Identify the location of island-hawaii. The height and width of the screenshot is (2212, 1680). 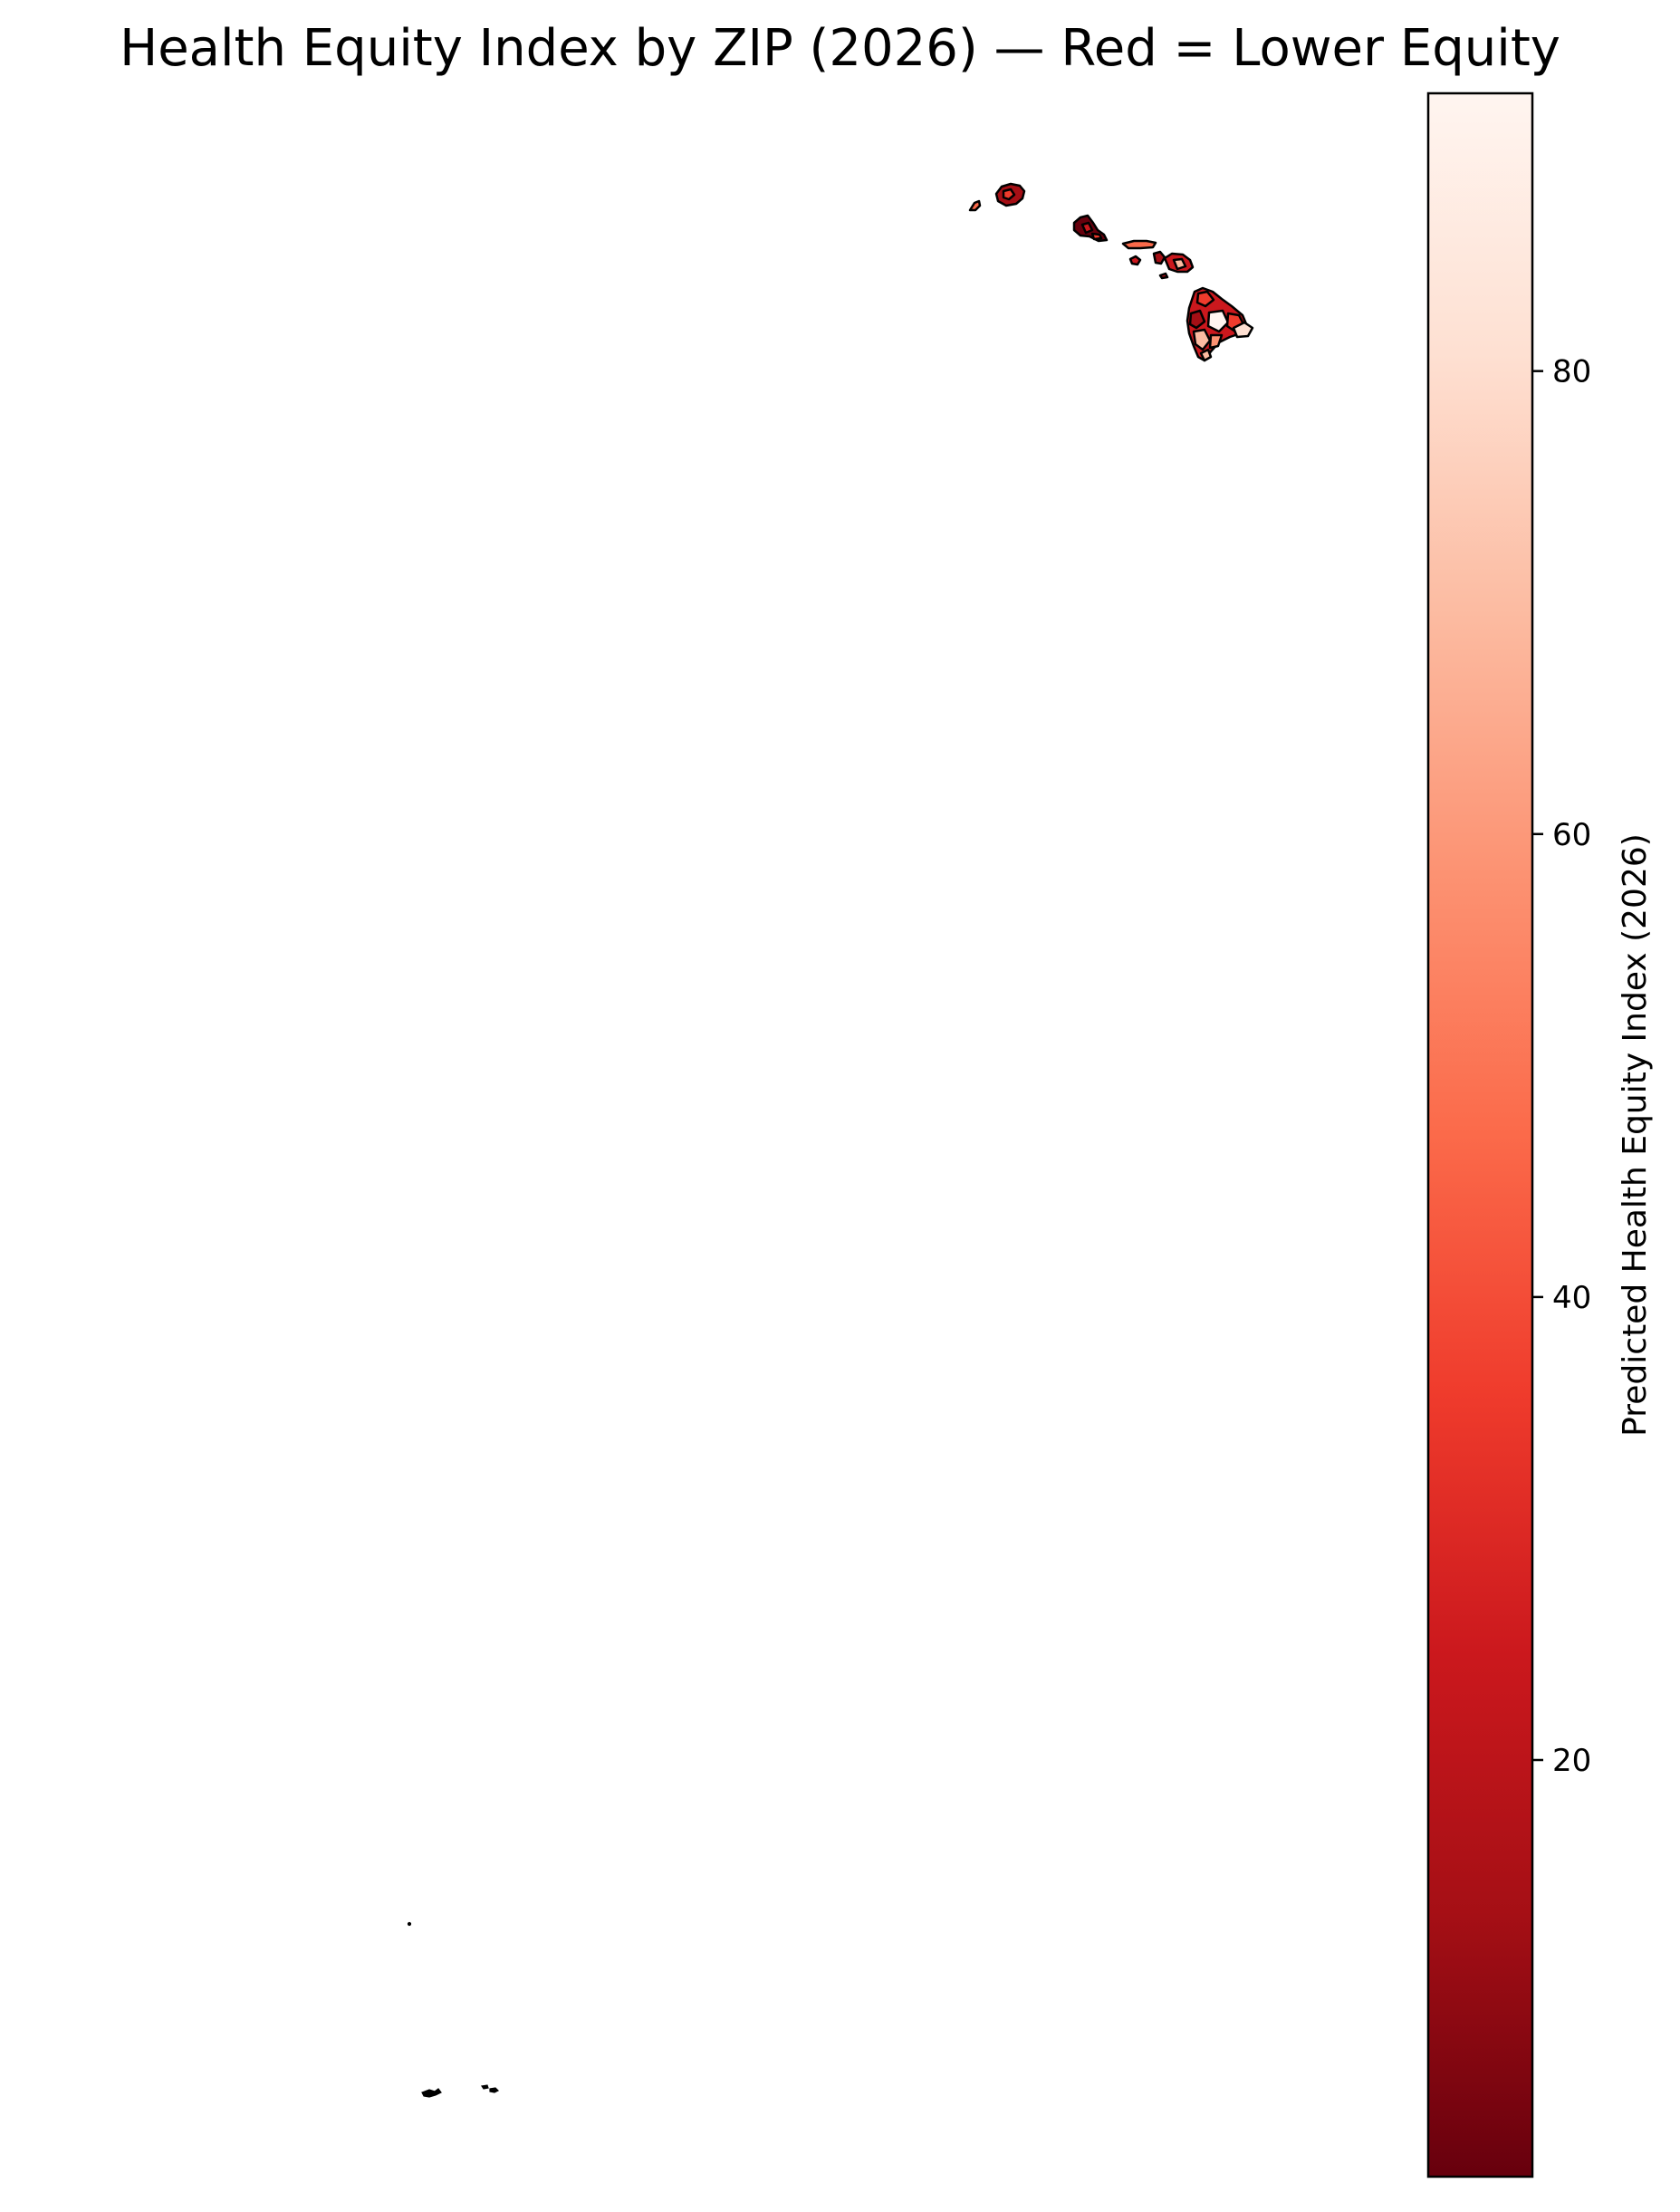
(1220, 324).